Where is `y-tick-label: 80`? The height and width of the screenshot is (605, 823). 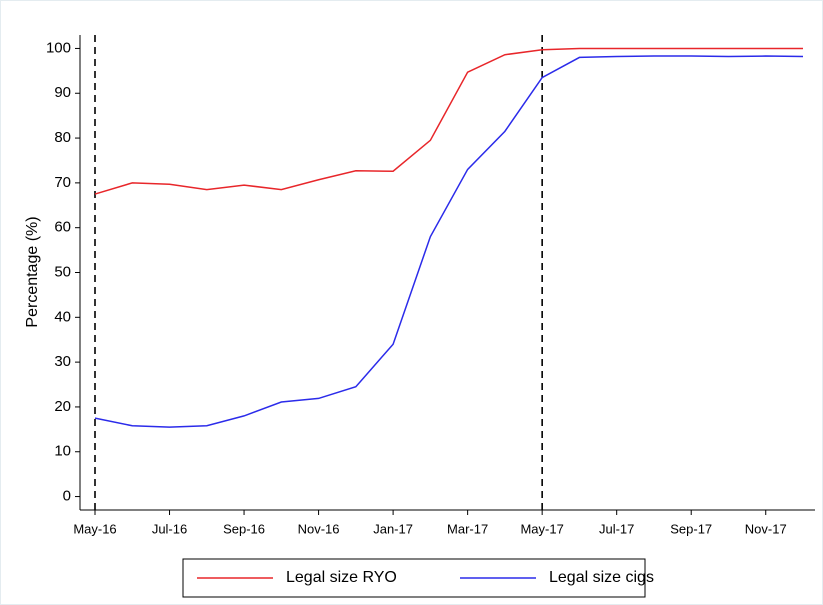 y-tick-label: 80 is located at coordinates (62, 137).